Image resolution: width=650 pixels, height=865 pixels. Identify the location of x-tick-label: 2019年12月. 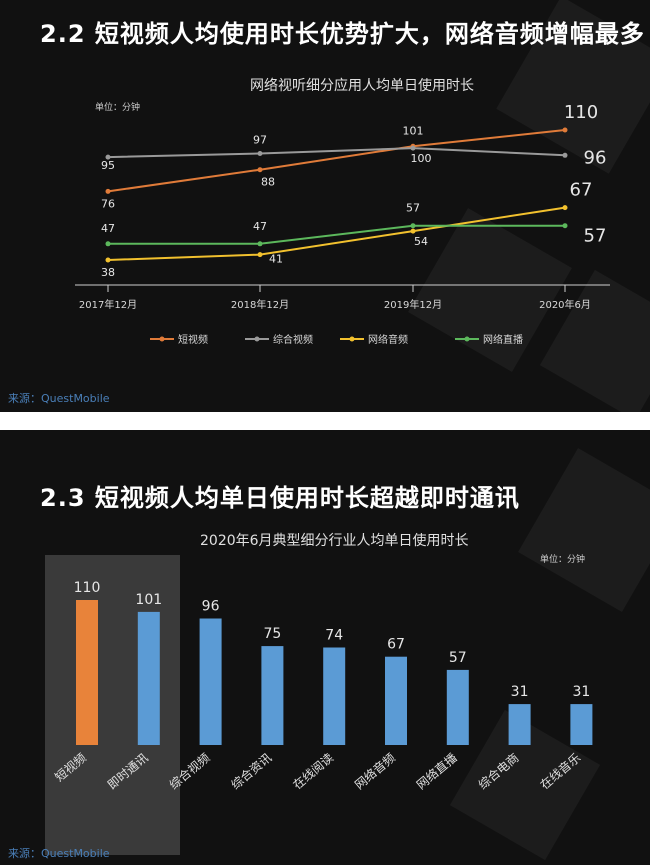
(413, 304).